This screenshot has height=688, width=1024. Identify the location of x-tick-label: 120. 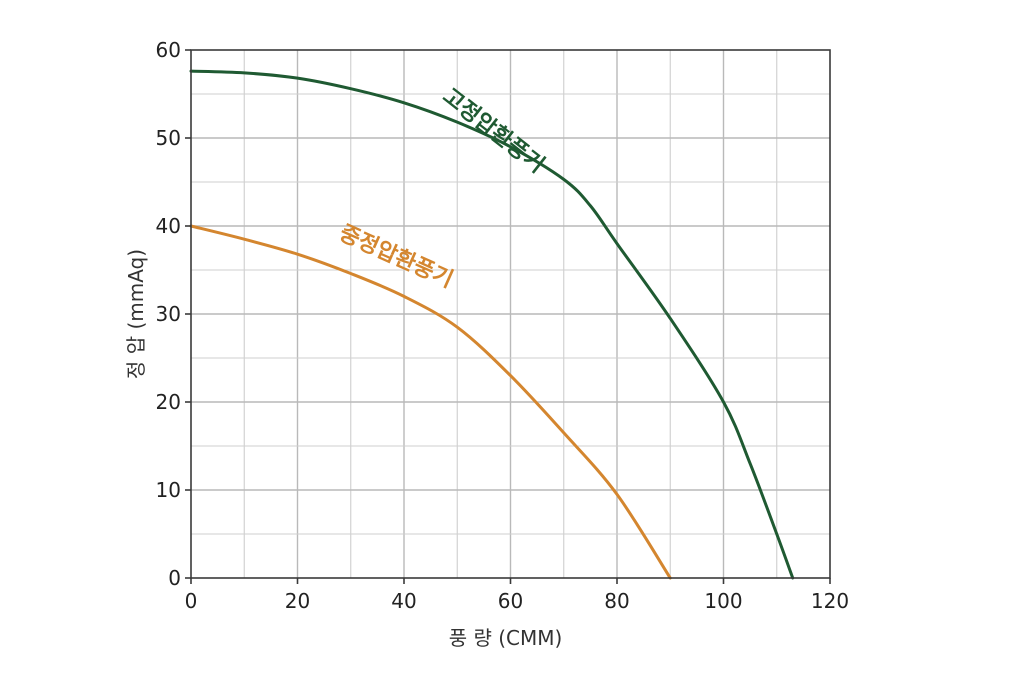
(830, 601).